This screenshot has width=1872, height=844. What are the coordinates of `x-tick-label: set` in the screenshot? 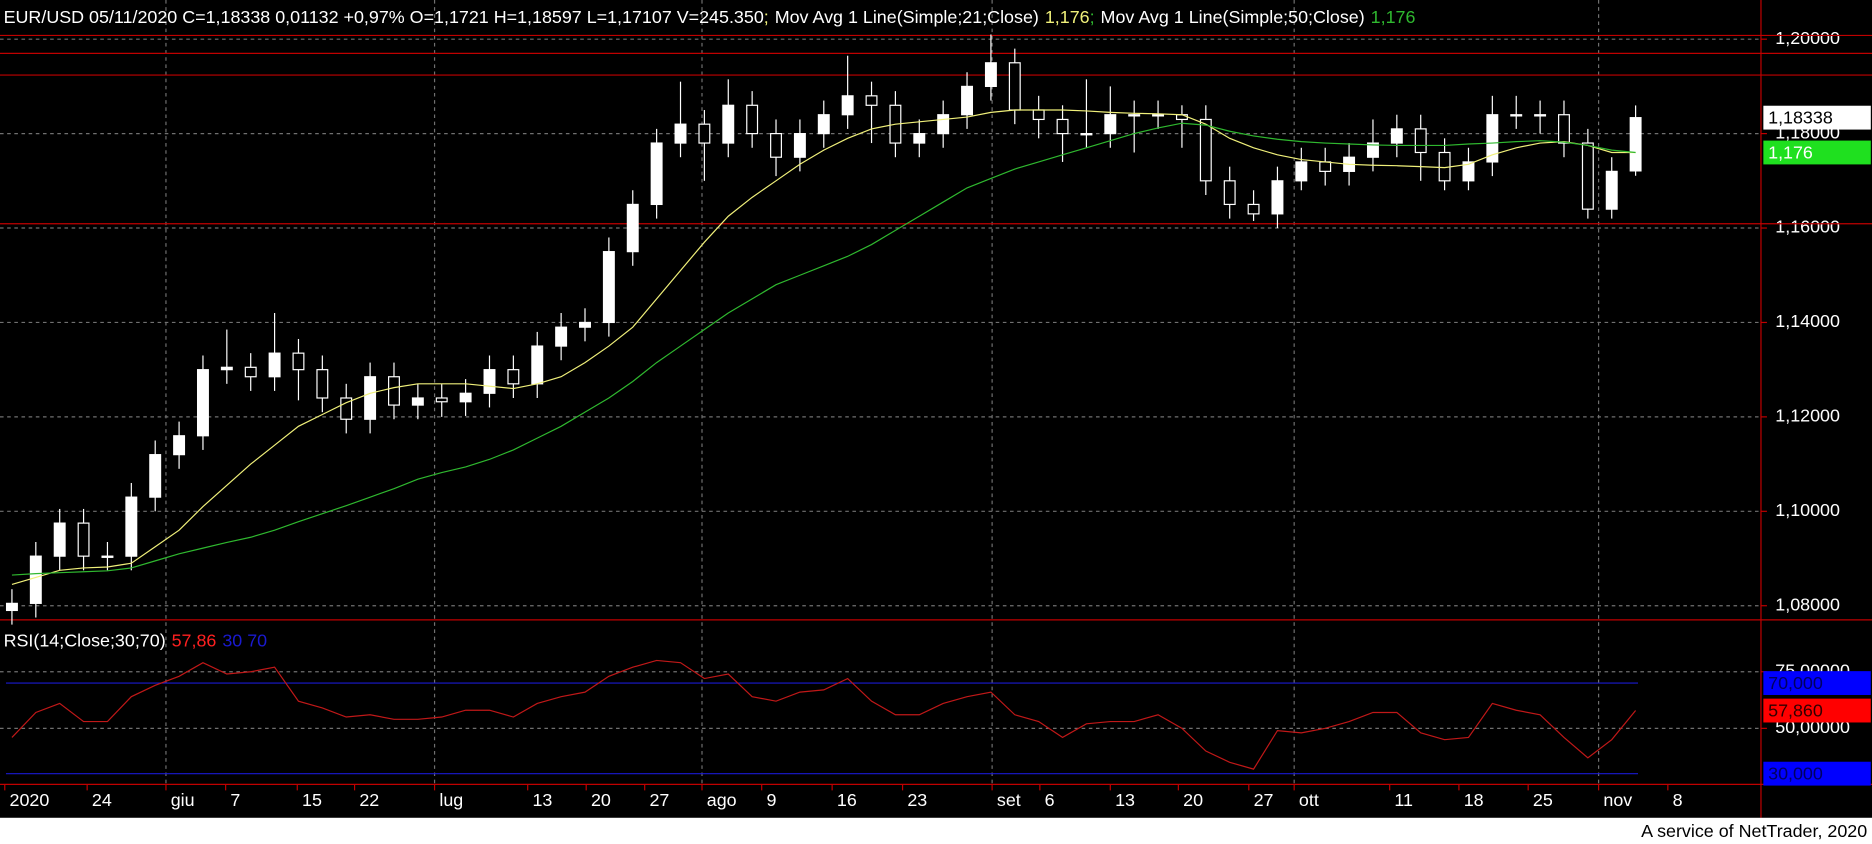 It's located at (1009, 800).